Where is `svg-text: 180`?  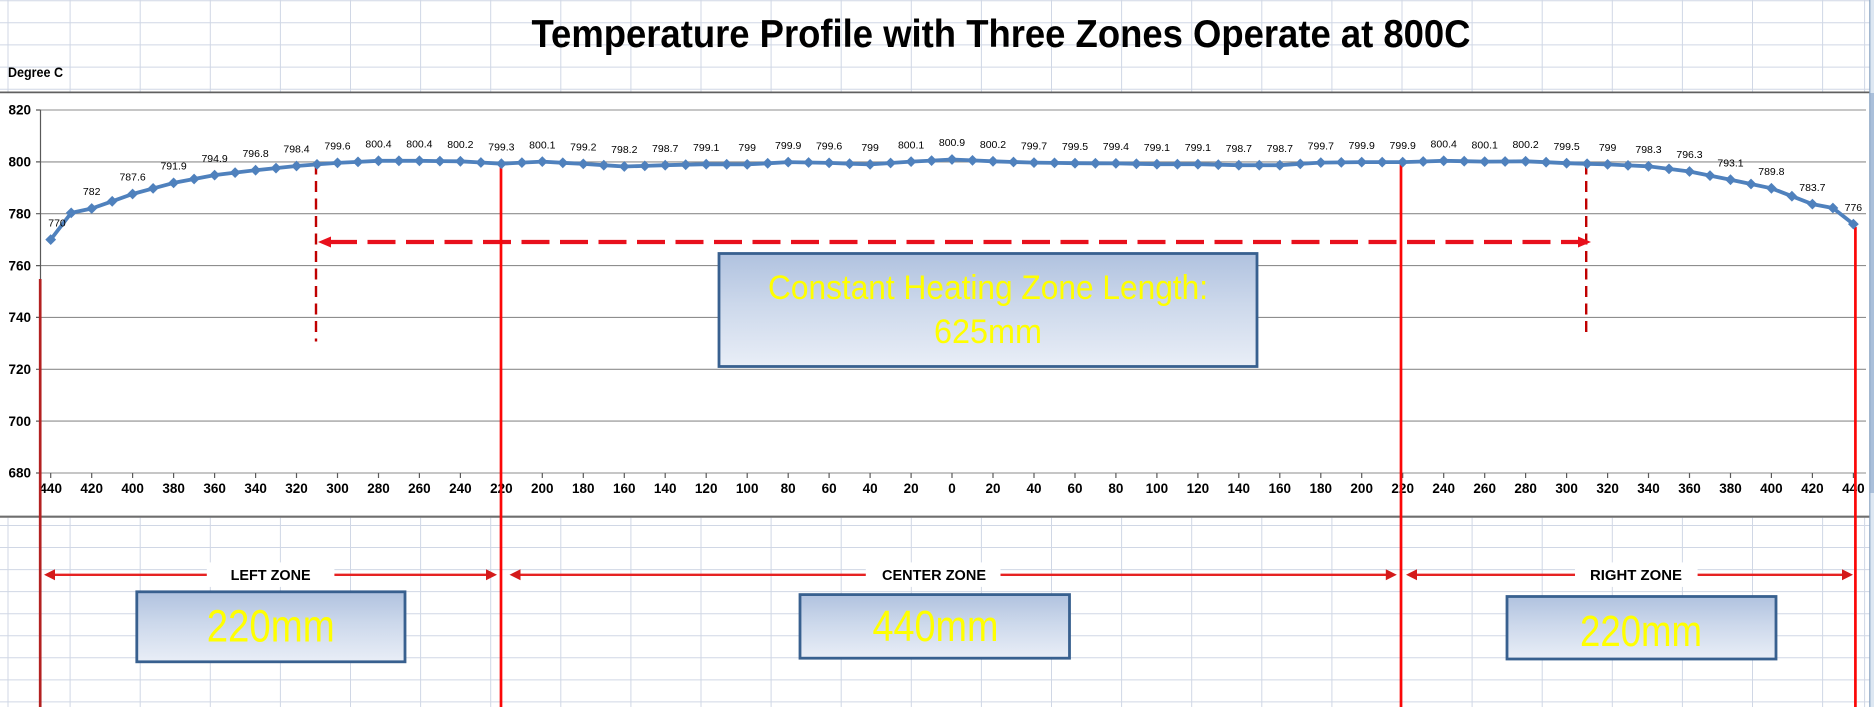
svg-text: 180 is located at coordinates (583, 488).